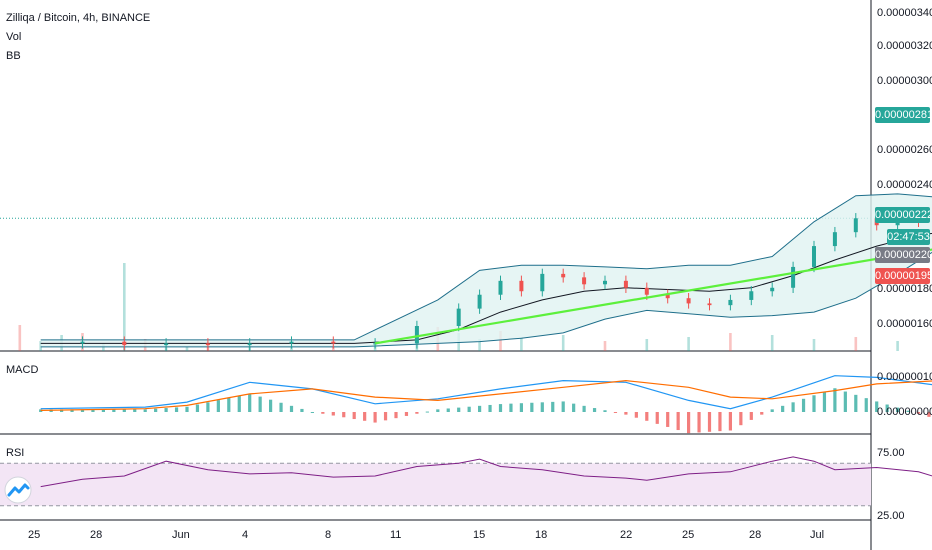  I want to click on macd-signal-line, so click(486, 395).